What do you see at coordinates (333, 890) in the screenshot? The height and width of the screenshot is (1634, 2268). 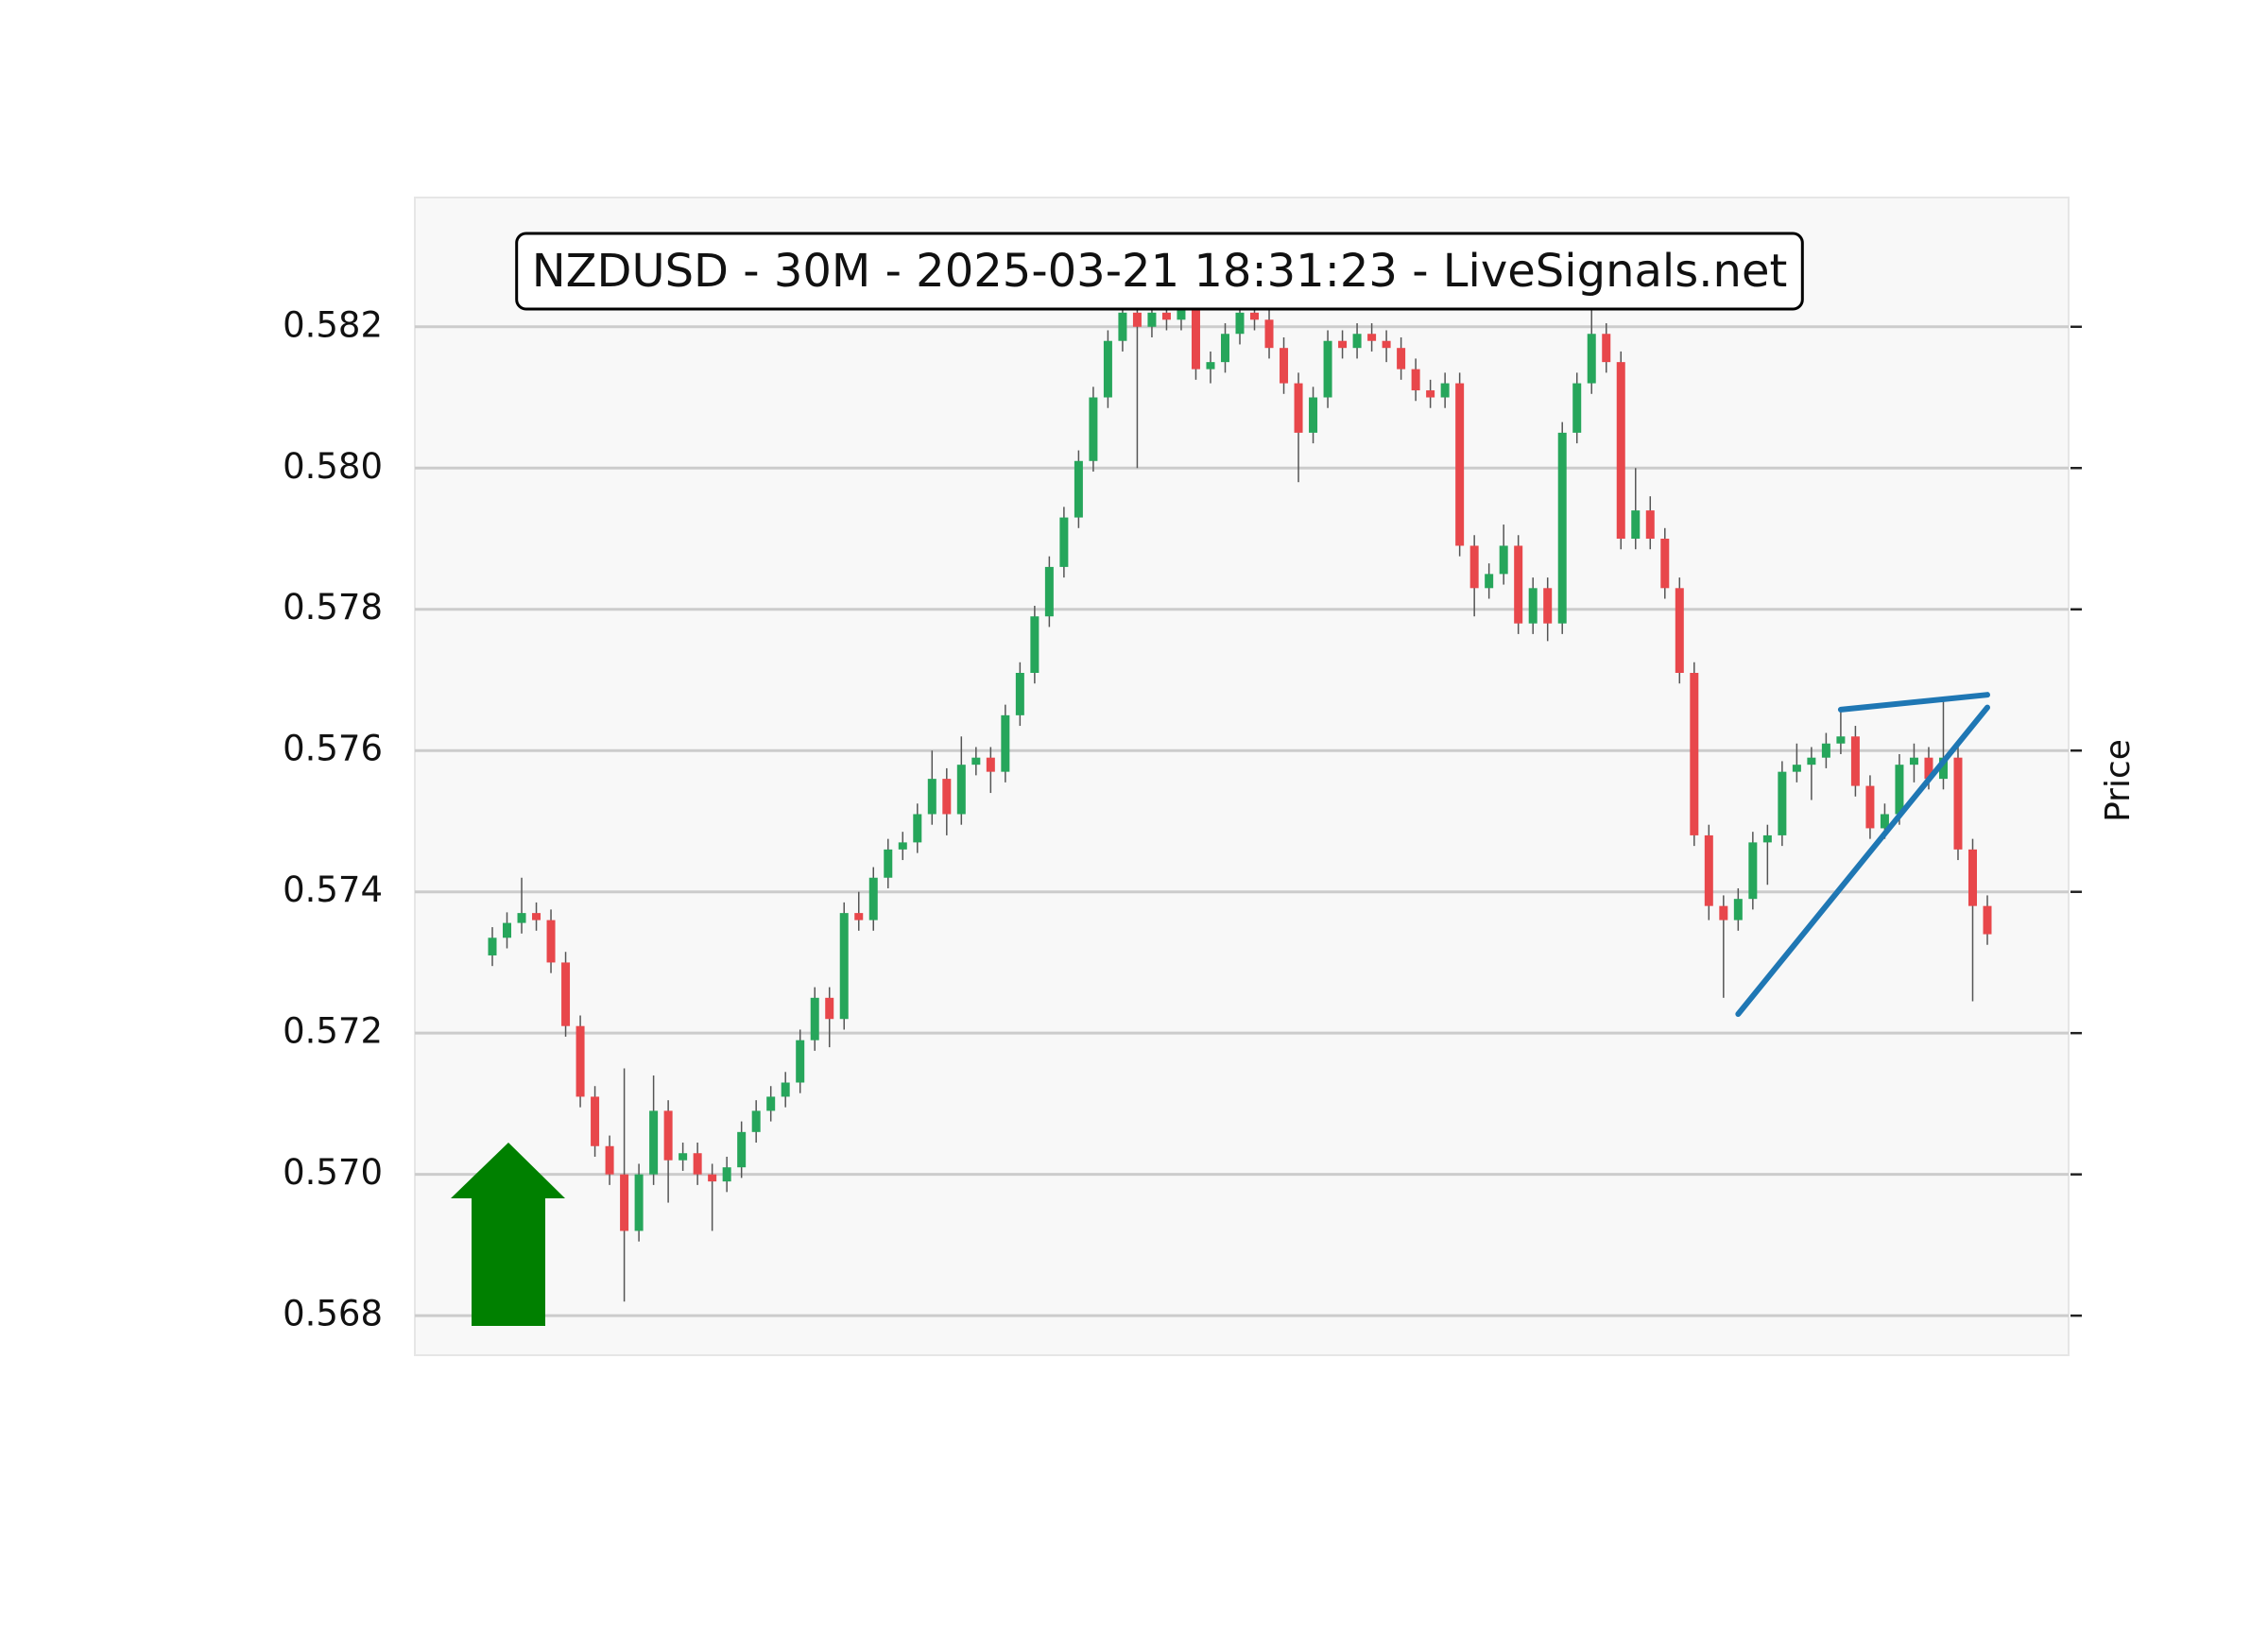 I see `y-tick-label: 0.574` at bounding box center [333, 890].